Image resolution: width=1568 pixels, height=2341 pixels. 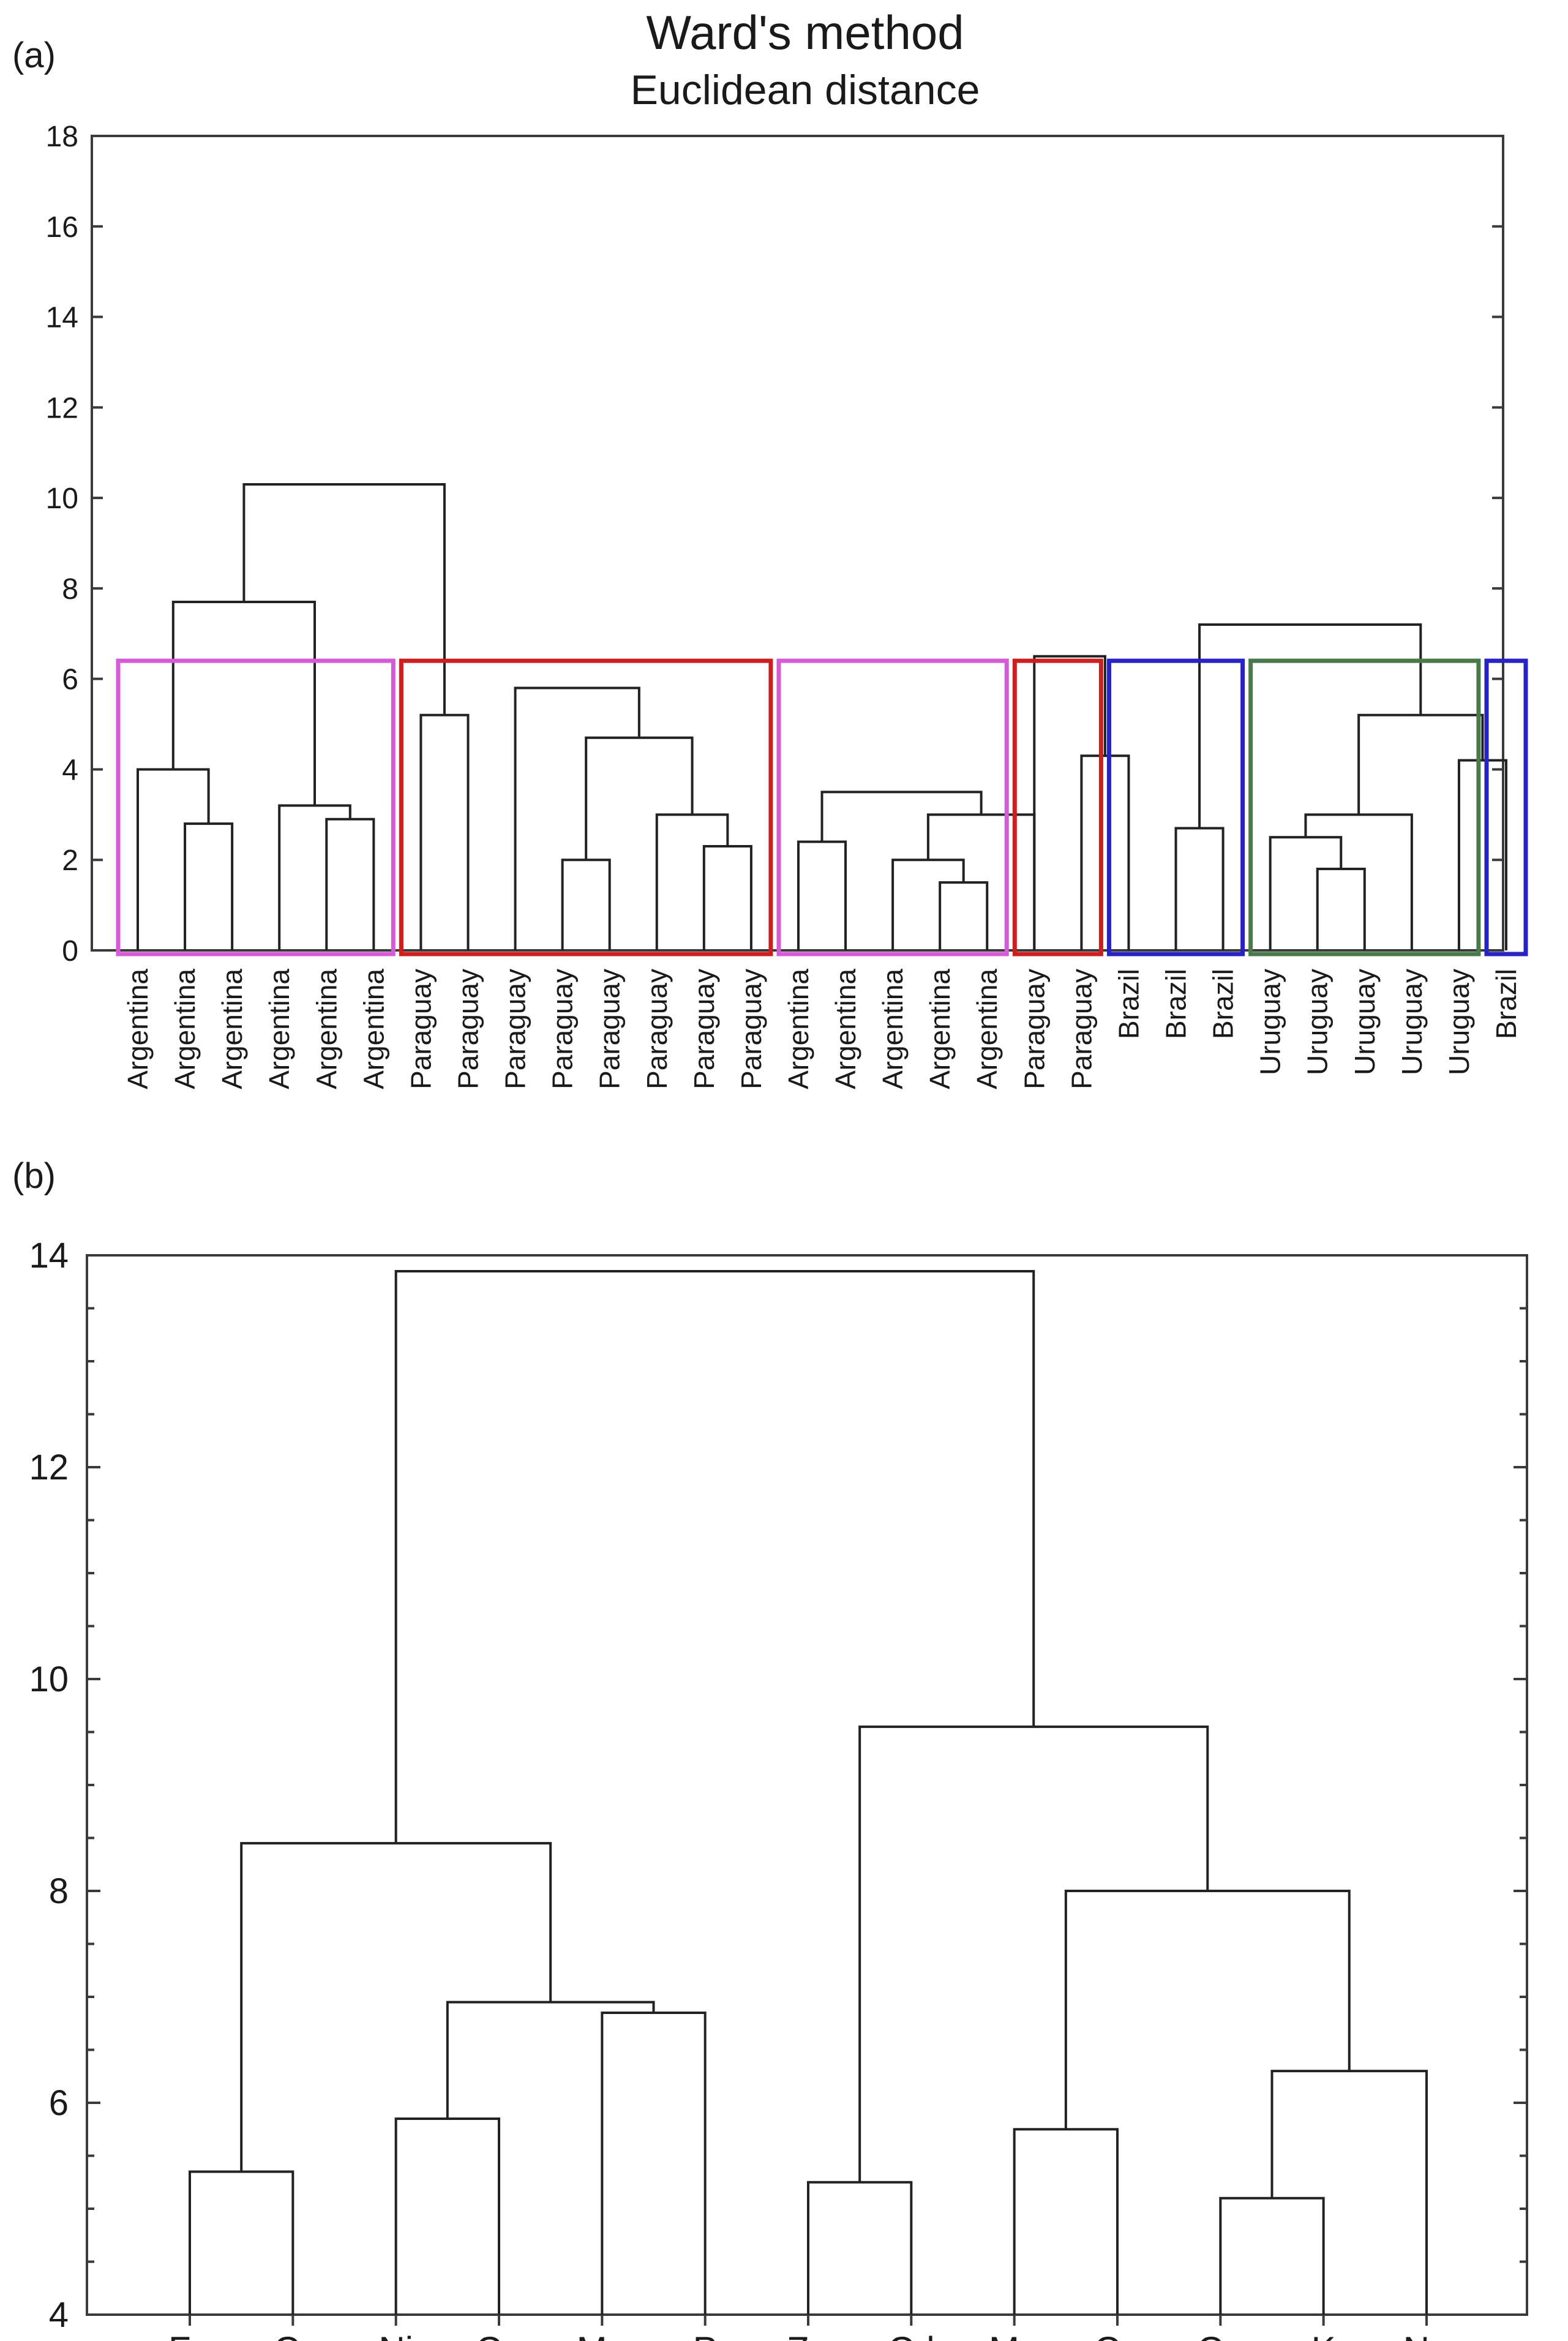 What do you see at coordinates (774, 318) in the screenshot?
I see `y-tick-a: 14` at bounding box center [774, 318].